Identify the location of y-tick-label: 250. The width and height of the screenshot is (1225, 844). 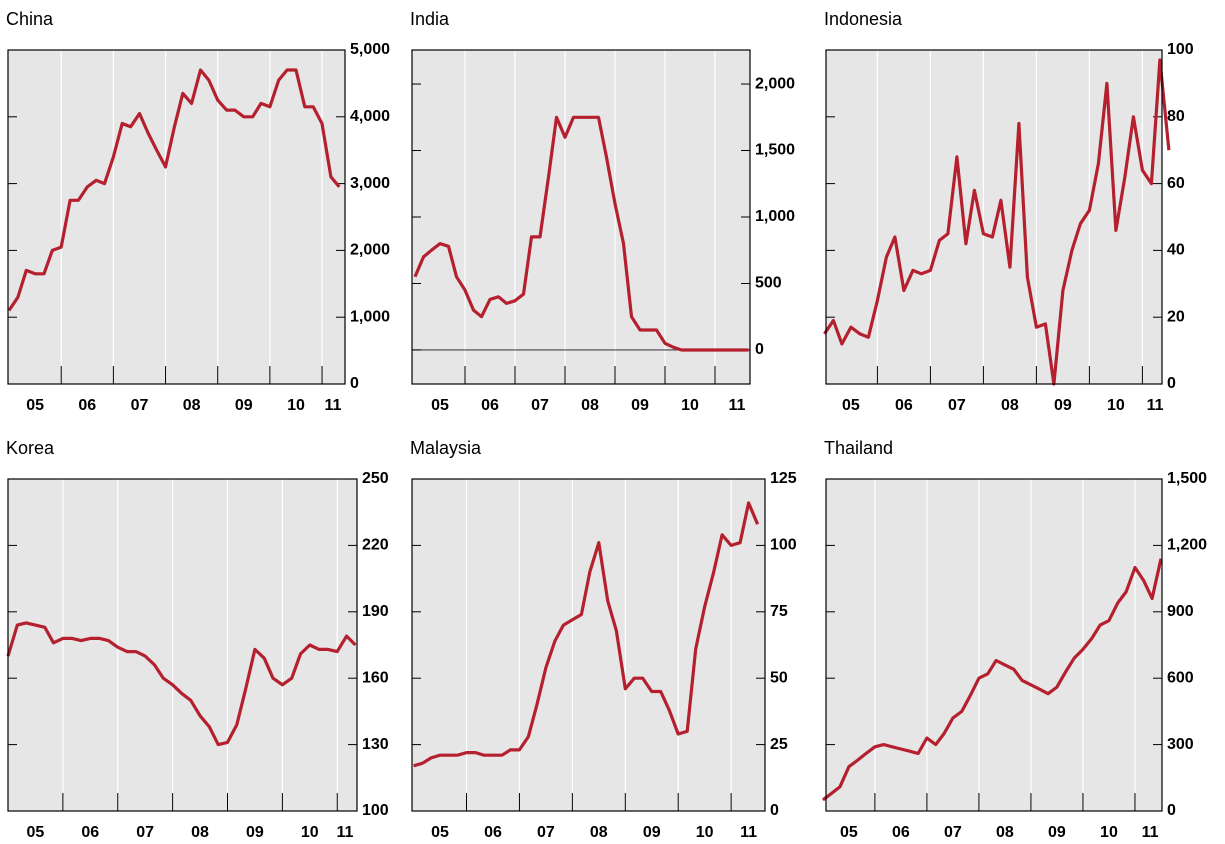
(375, 478).